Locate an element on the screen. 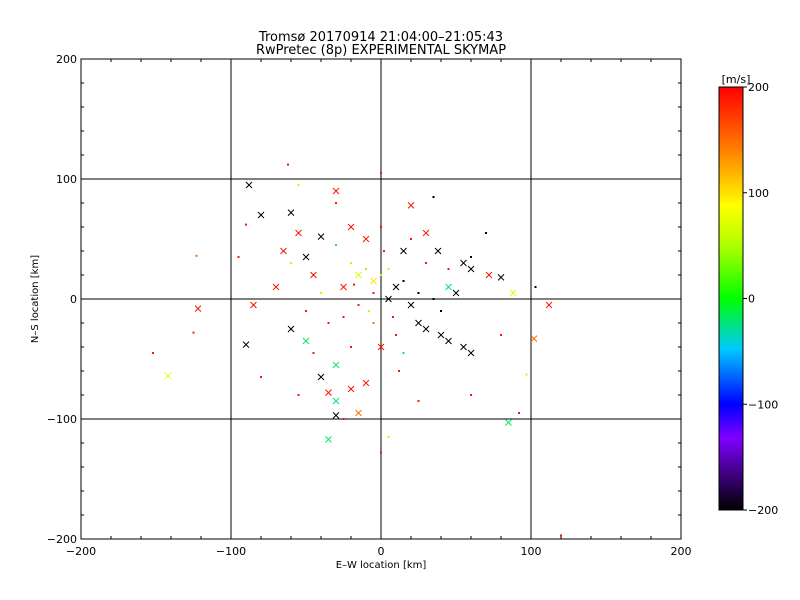  x-tick-labels: −200 −100 0 100 200 is located at coordinates (379, 551).